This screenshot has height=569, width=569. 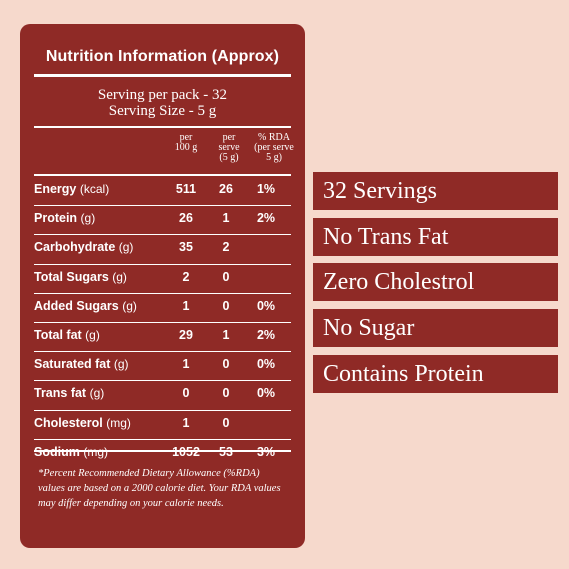 What do you see at coordinates (162, 306) in the screenshot?
I see `table-row: Added Sugars (g) 1 0 0%` at bounding box center [162, 306].